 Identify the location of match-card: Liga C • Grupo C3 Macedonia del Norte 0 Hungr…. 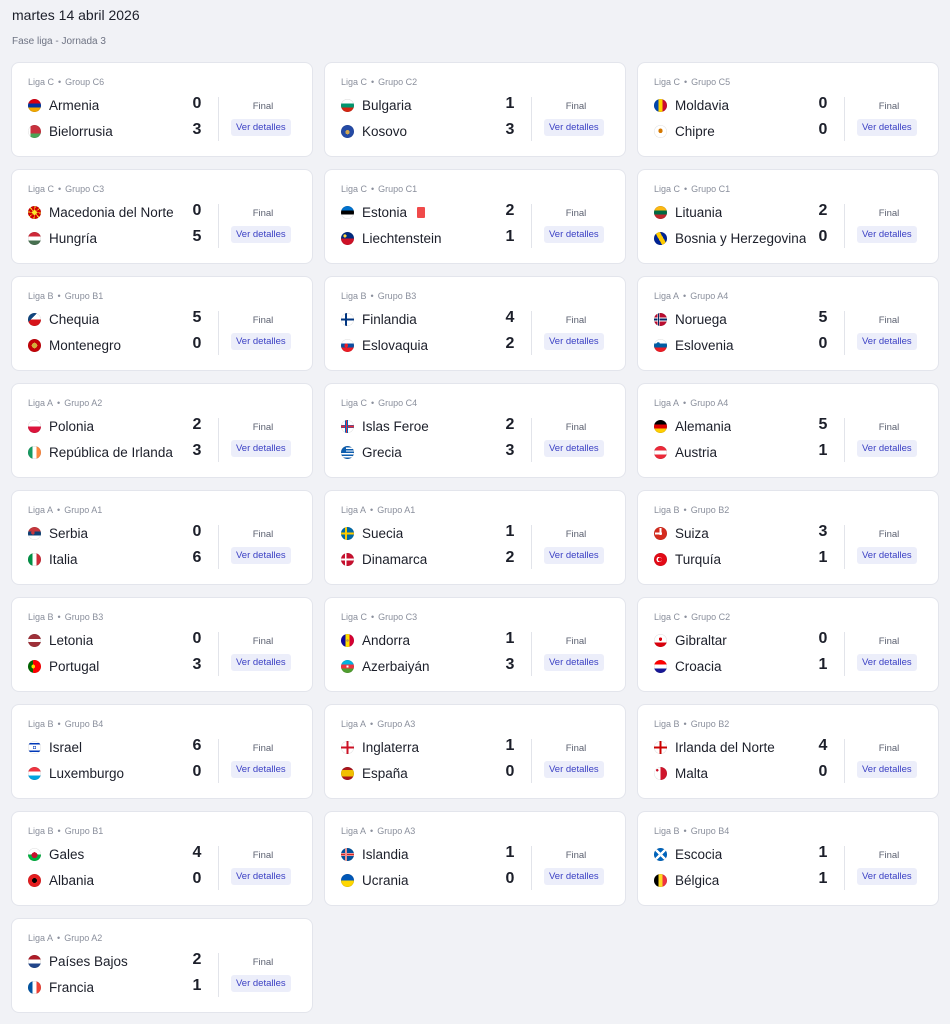
(162, 216).